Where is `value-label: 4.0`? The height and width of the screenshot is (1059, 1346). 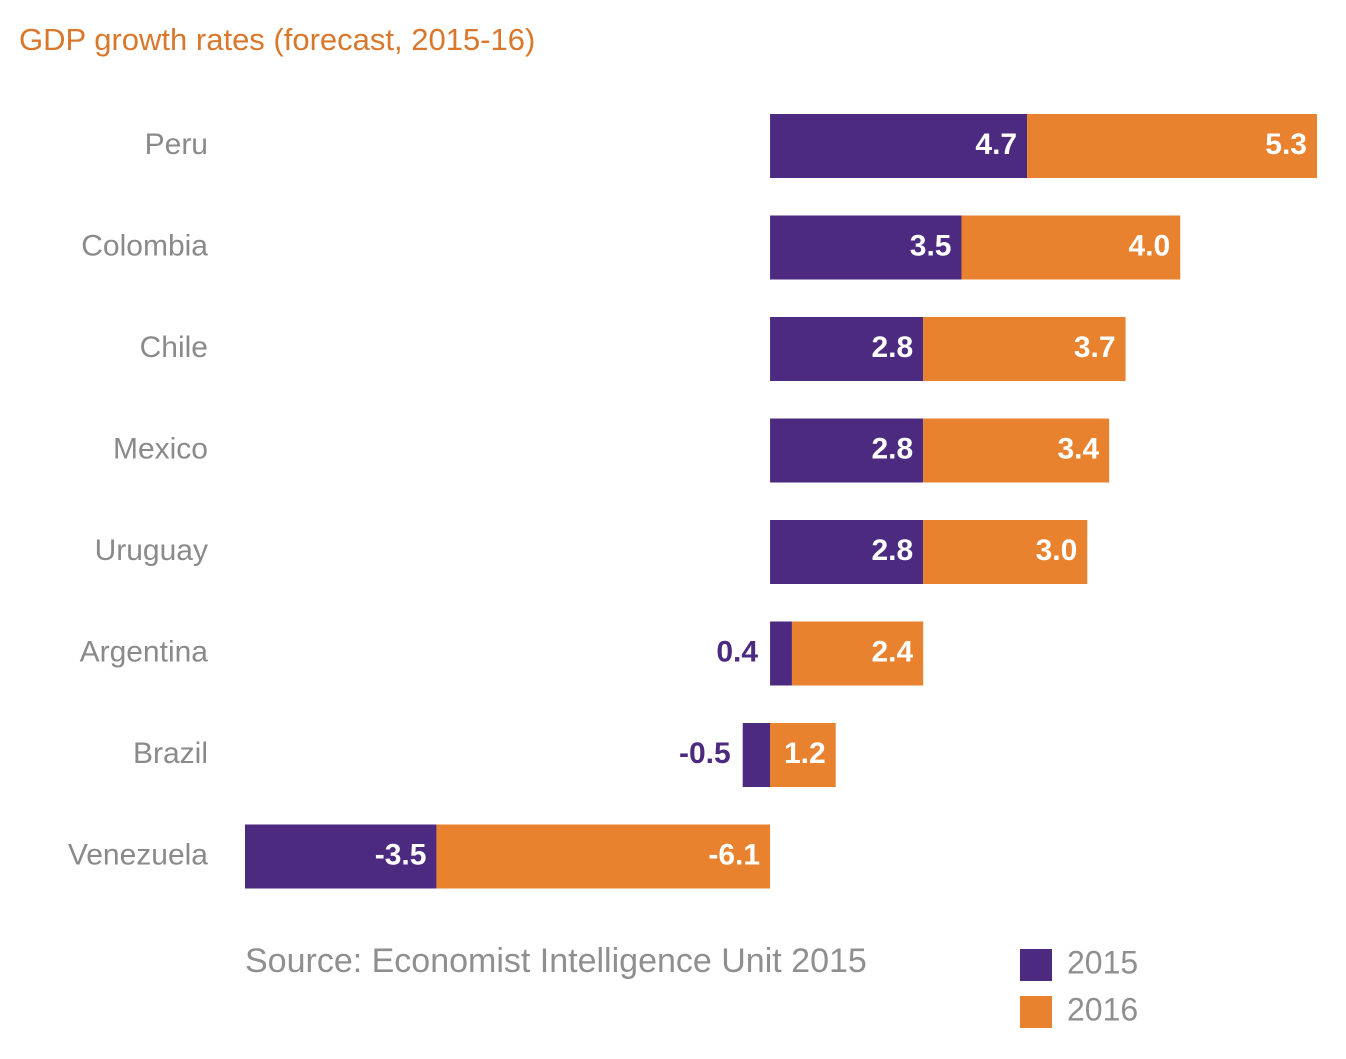 value-label: 4.0 is located at coordinates (1150, 245).